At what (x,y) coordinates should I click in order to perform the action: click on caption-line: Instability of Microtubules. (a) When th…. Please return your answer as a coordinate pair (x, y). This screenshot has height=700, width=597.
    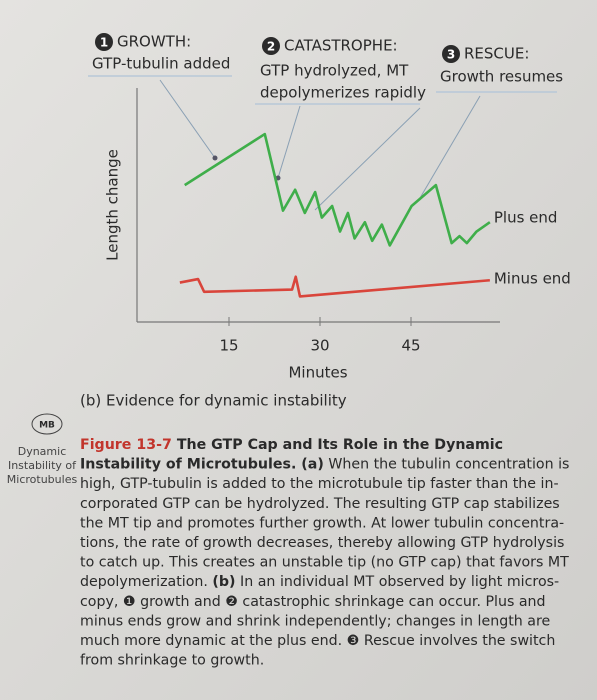
    Looking at the image, I should click on (324, 465).